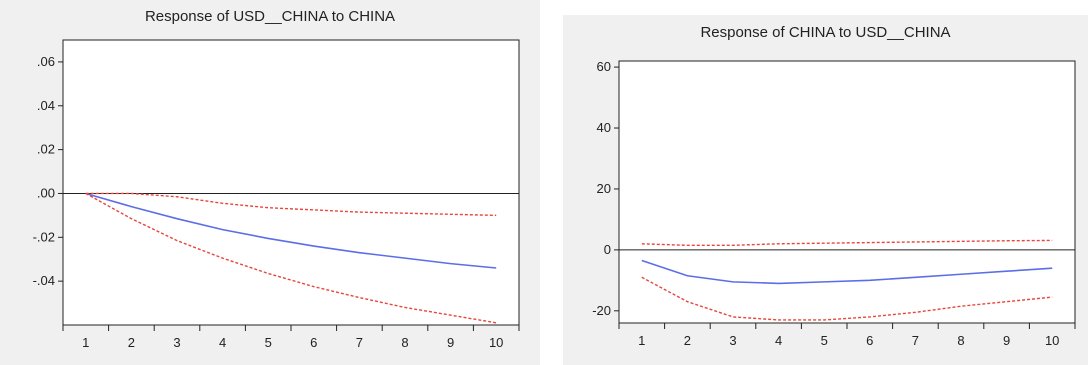  What do you see at coordinates (607, 249) in the screenshot?
I see `right-chart-ytick-label: 0` at bounding box center [607, 249].